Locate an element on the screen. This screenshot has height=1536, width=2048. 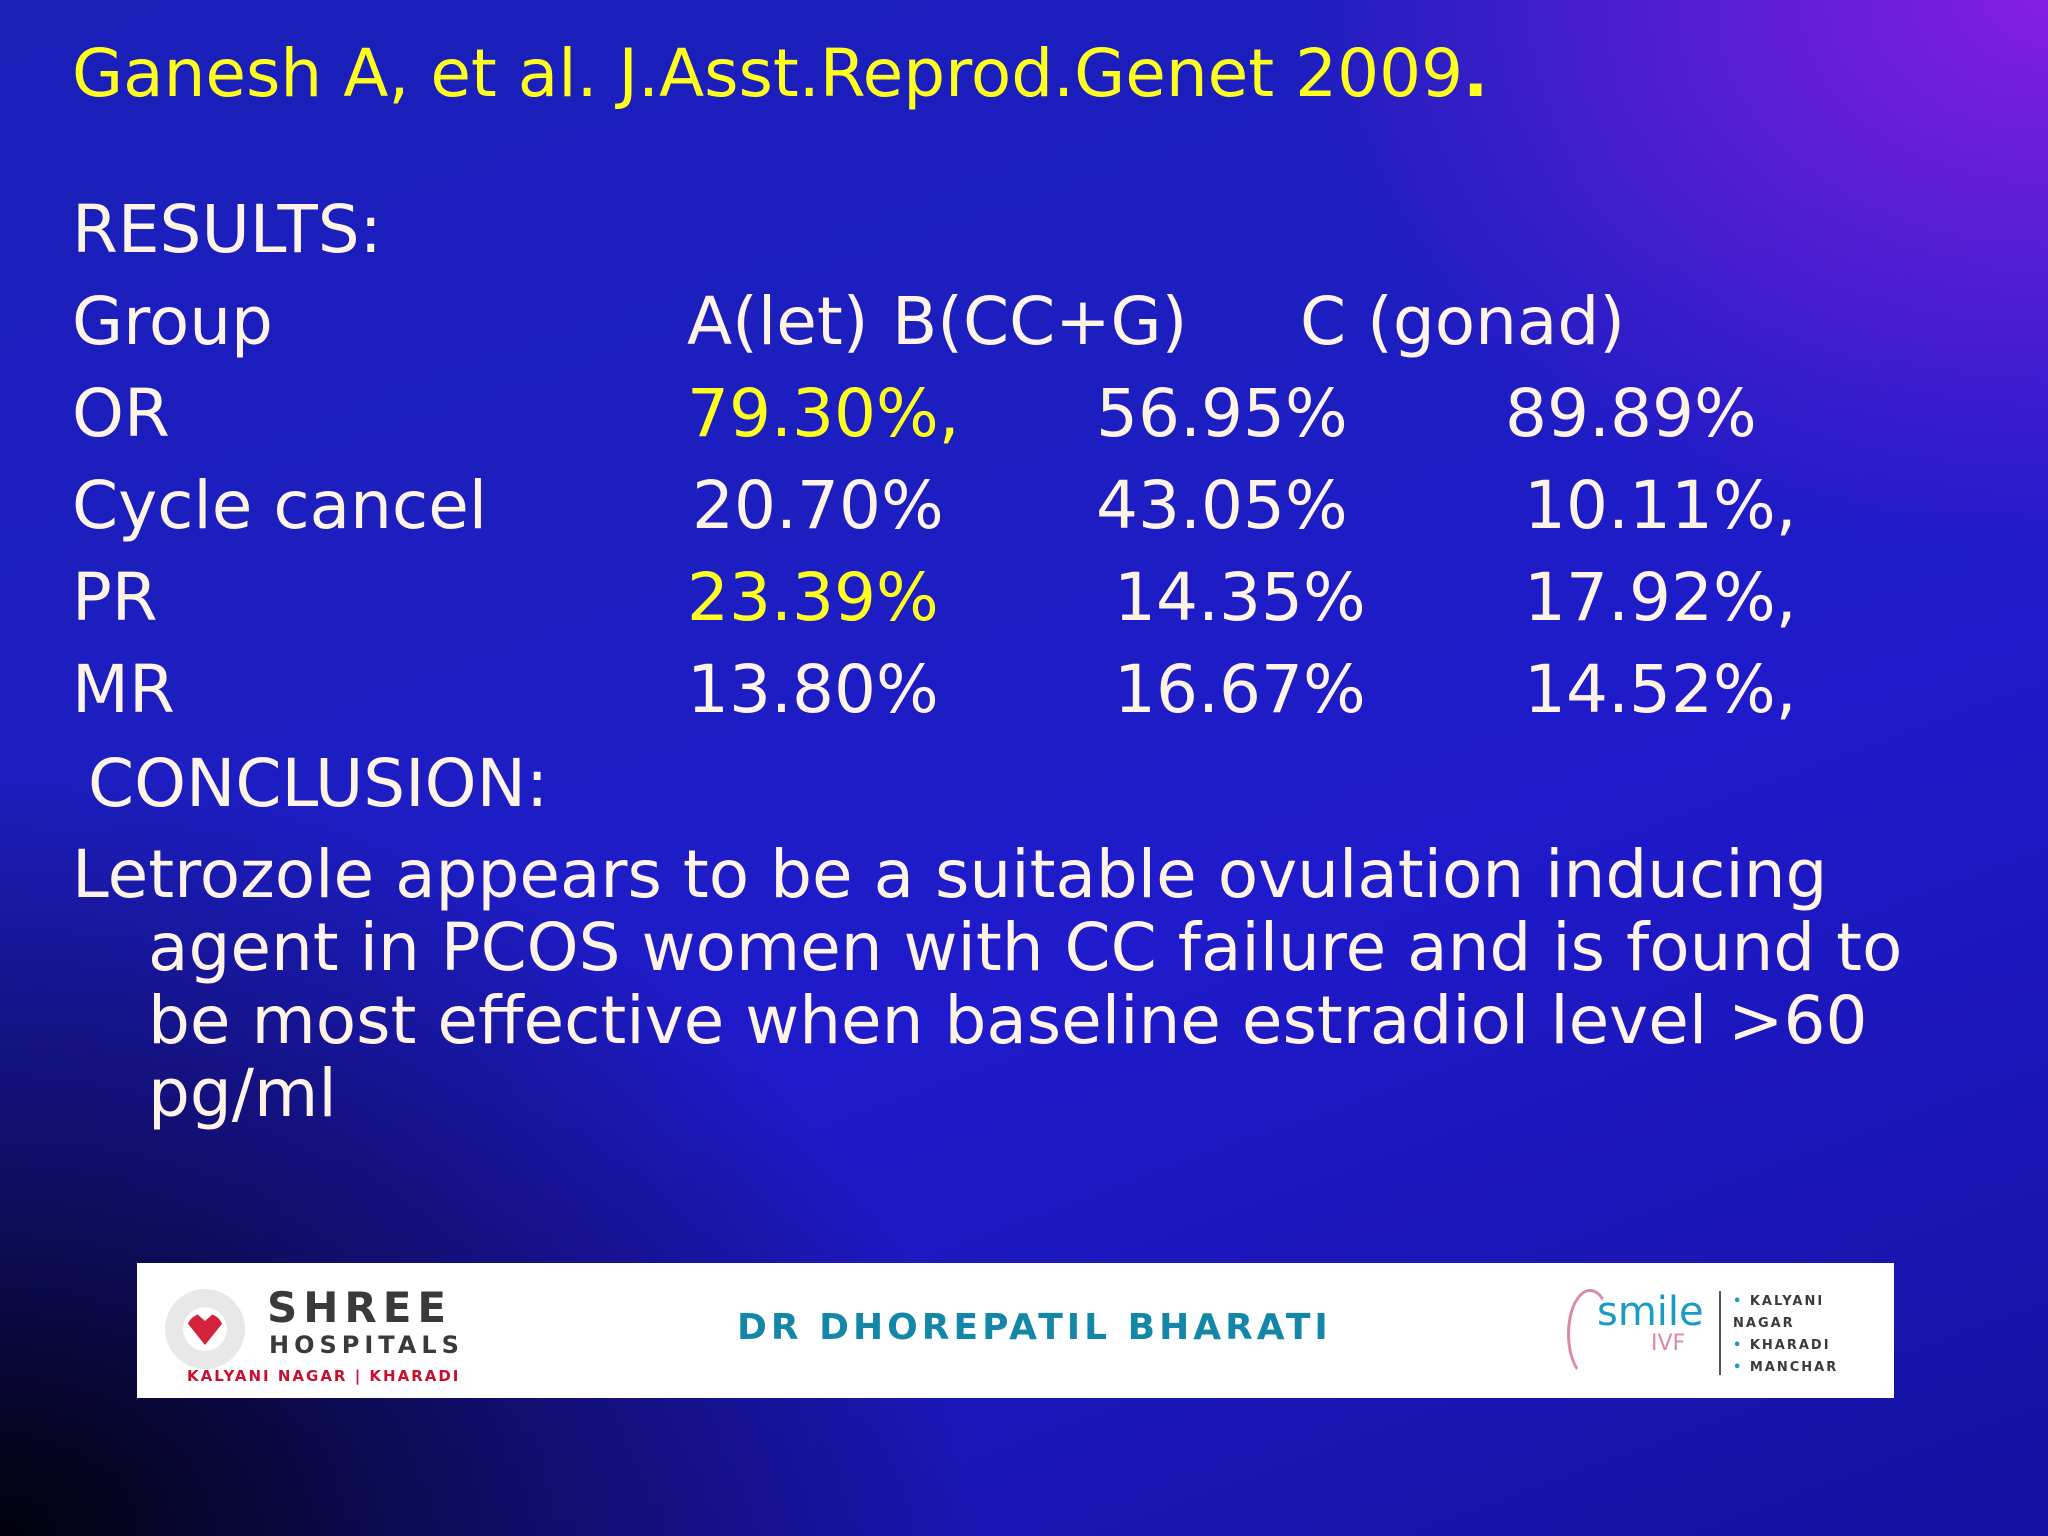
citation-punct: . is located at coordinates (1476, 73).